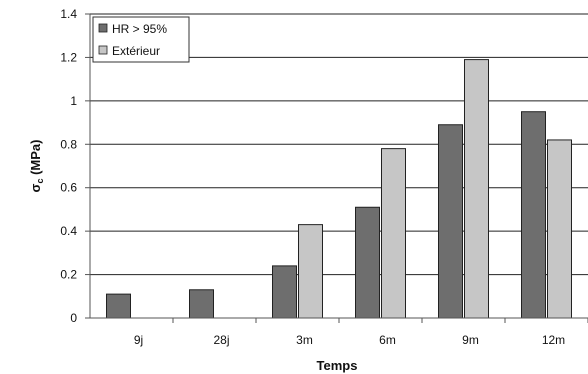 The height and width of the screenshot is (374, 588). Describe the element at coordinates (304, 340) in the screenshot. I see `x-tick-label: 3m` at that location.